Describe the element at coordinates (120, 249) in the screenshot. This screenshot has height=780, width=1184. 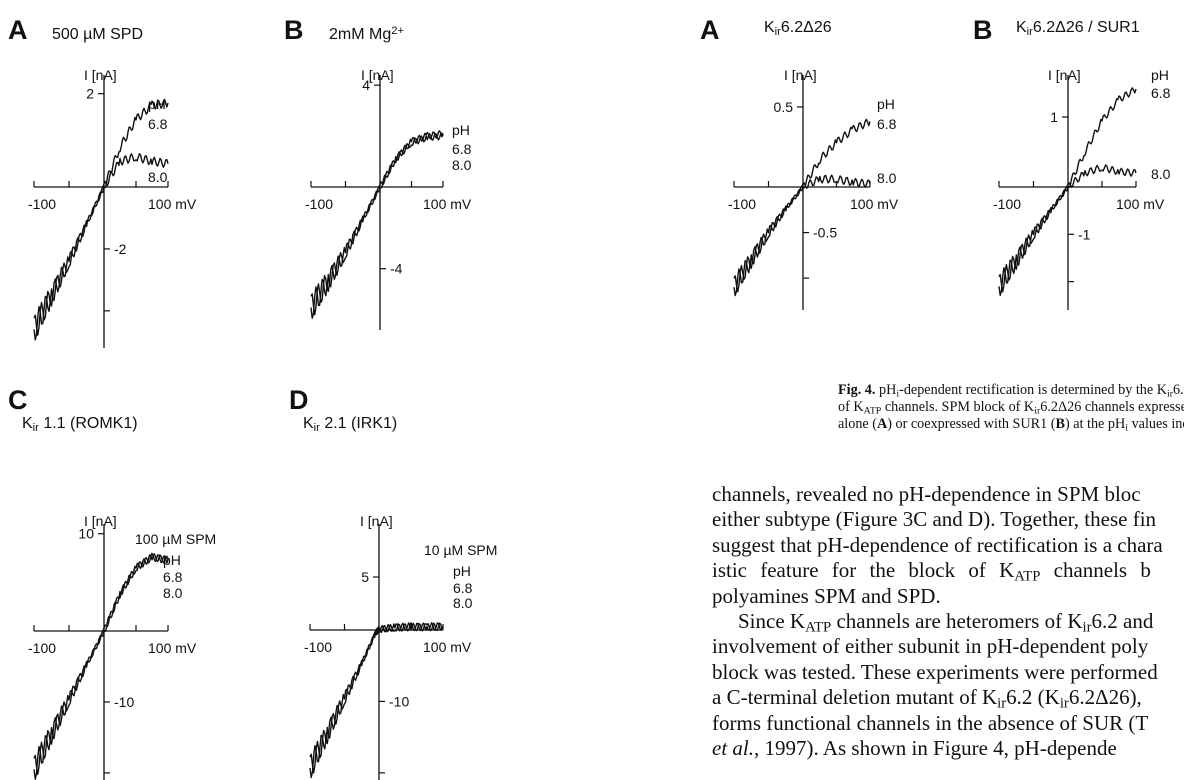
I see `panel-1-y-tick-label-neg: -2` at that location.